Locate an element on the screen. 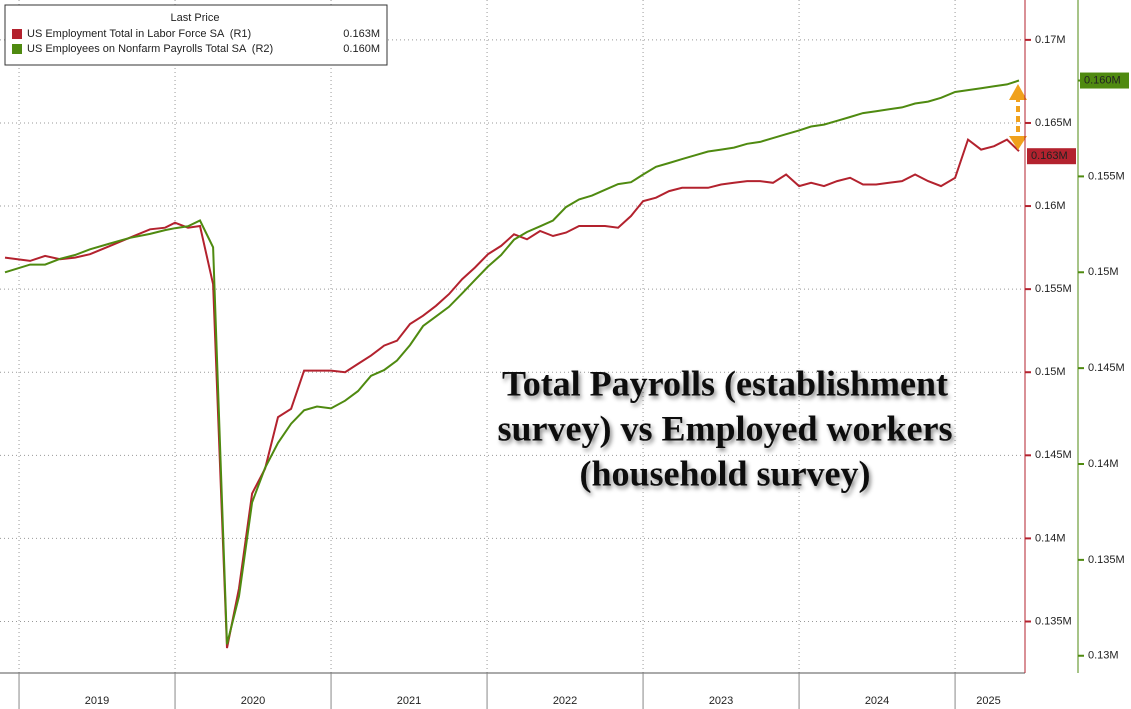 Image resolution: width=1131 pixels, height=709 pixels. last-value-label: 0.160M is located at coordinates (1102, 80).